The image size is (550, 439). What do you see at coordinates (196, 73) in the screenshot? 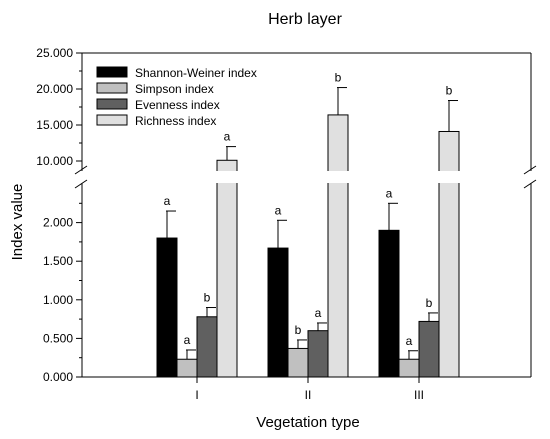
I see `legend-label: Shannon-Weiner index` at bounding box center [196, 73].